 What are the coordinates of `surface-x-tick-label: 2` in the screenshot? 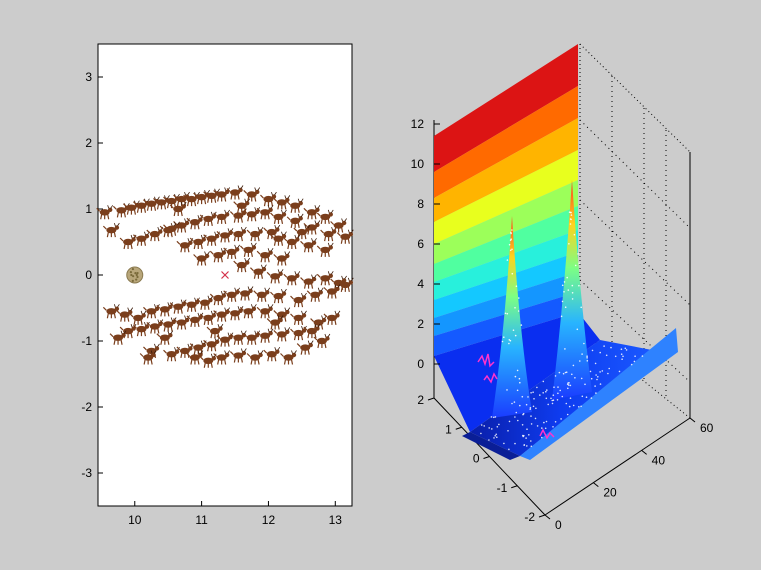 It's located at (420, 400).